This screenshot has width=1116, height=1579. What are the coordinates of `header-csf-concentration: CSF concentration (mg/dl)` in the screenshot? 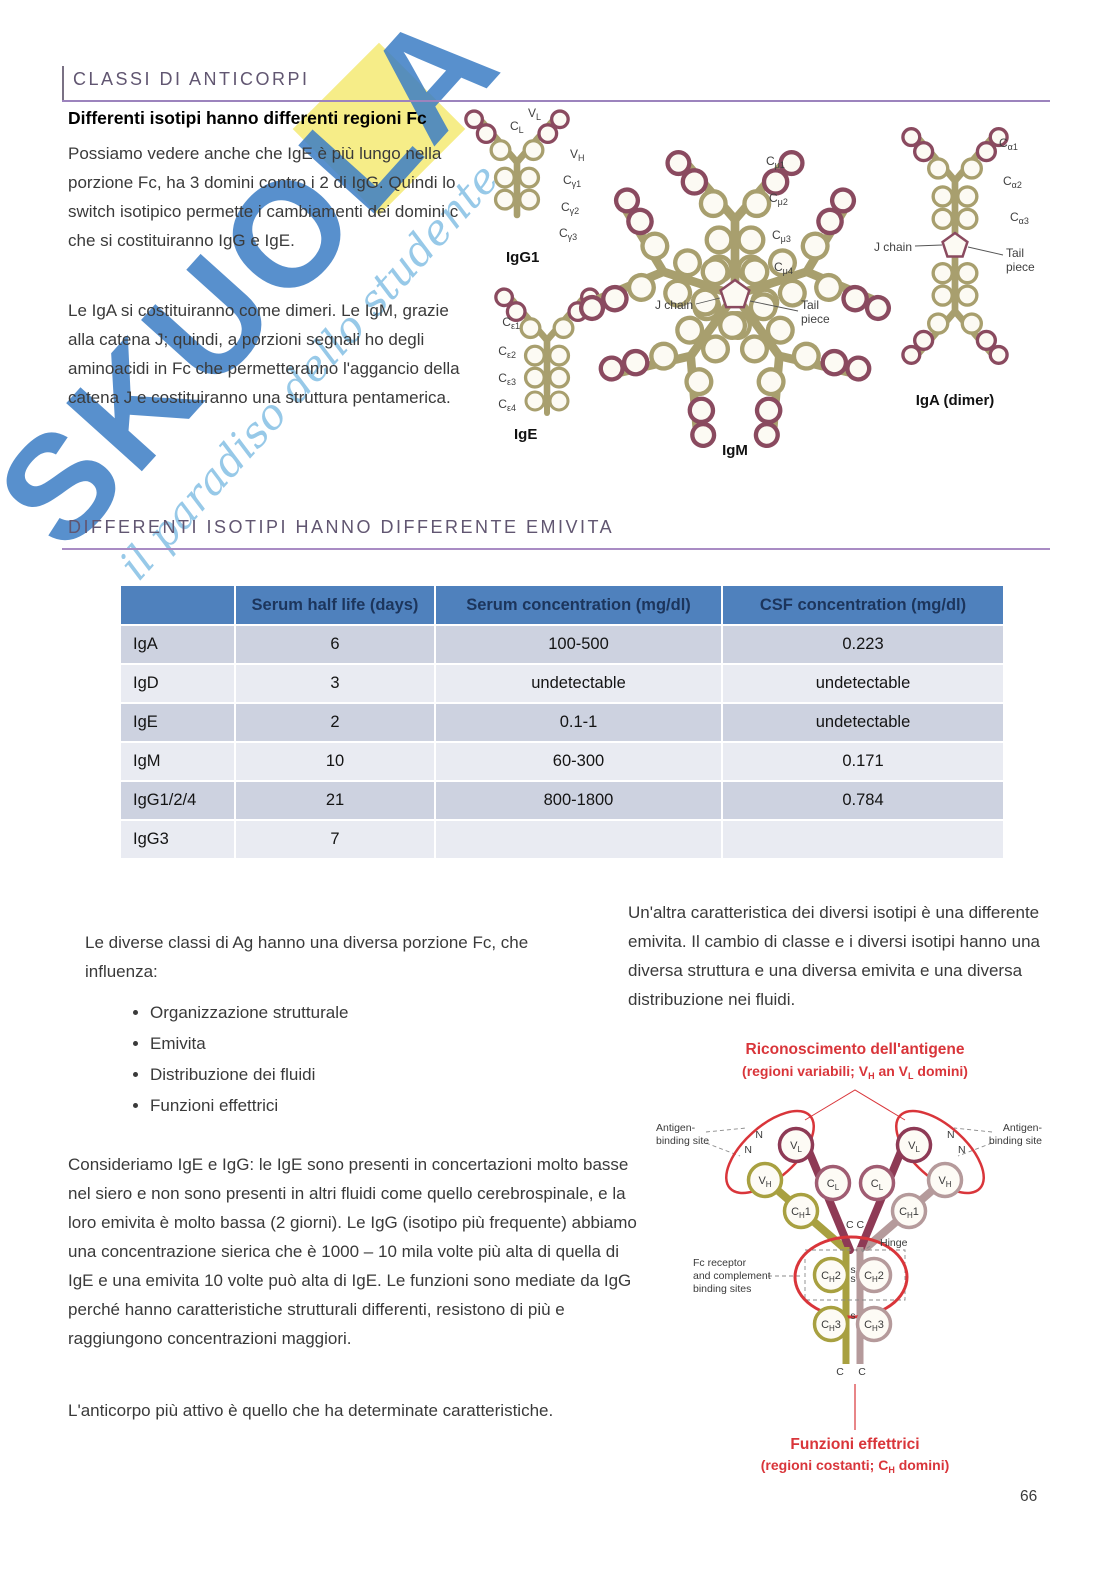 It's located at (863, 605).